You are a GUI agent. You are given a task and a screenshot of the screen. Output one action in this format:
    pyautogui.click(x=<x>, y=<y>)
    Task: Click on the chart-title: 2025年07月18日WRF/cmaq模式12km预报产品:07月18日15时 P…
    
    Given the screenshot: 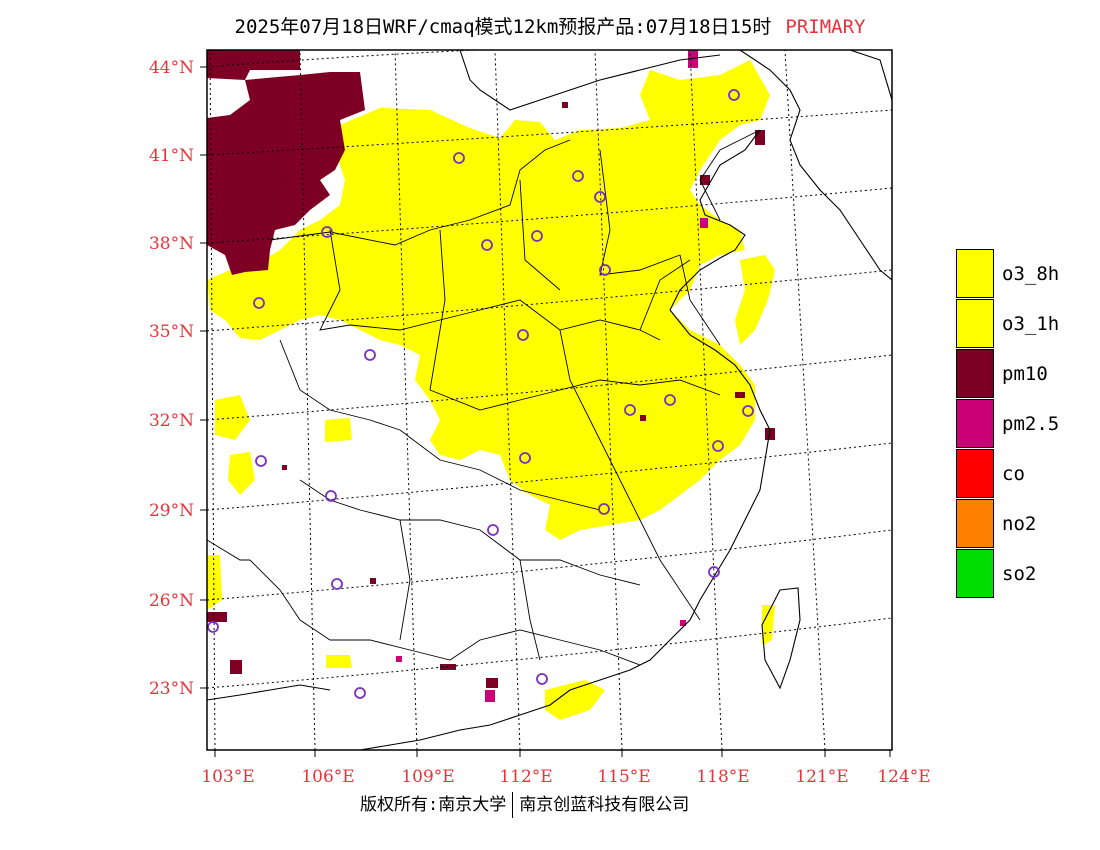 What is the action you would take?
    pyautogui.click(x=550, y=25)
    